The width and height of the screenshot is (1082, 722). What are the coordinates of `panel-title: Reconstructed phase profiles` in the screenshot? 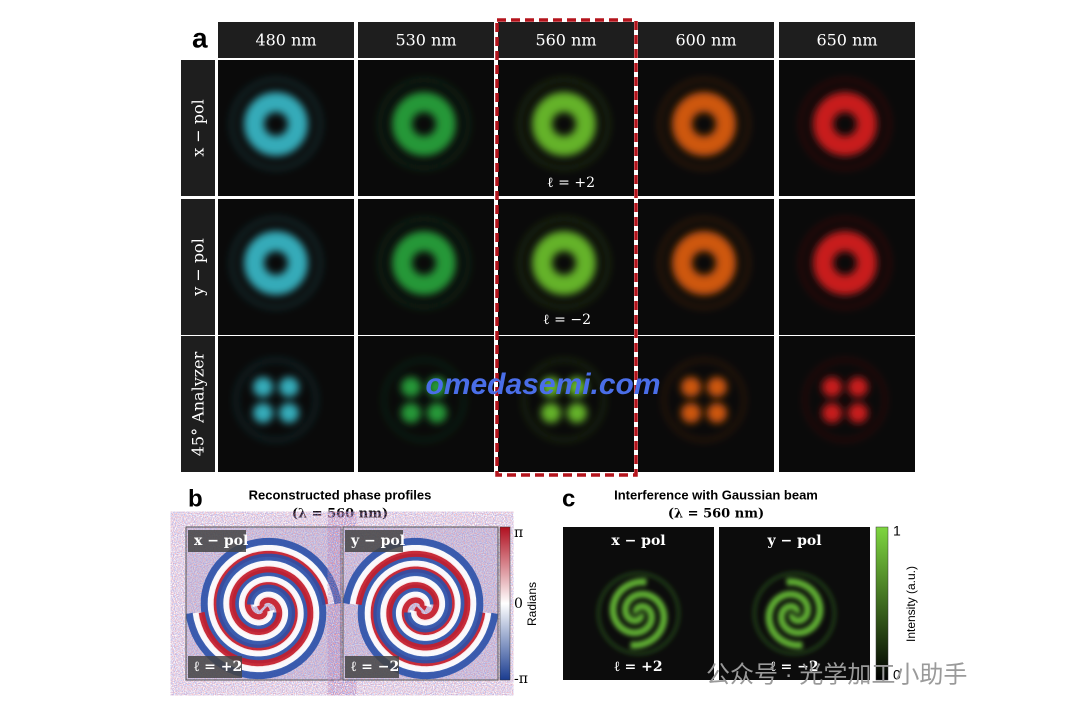 It's located at (340, 494).